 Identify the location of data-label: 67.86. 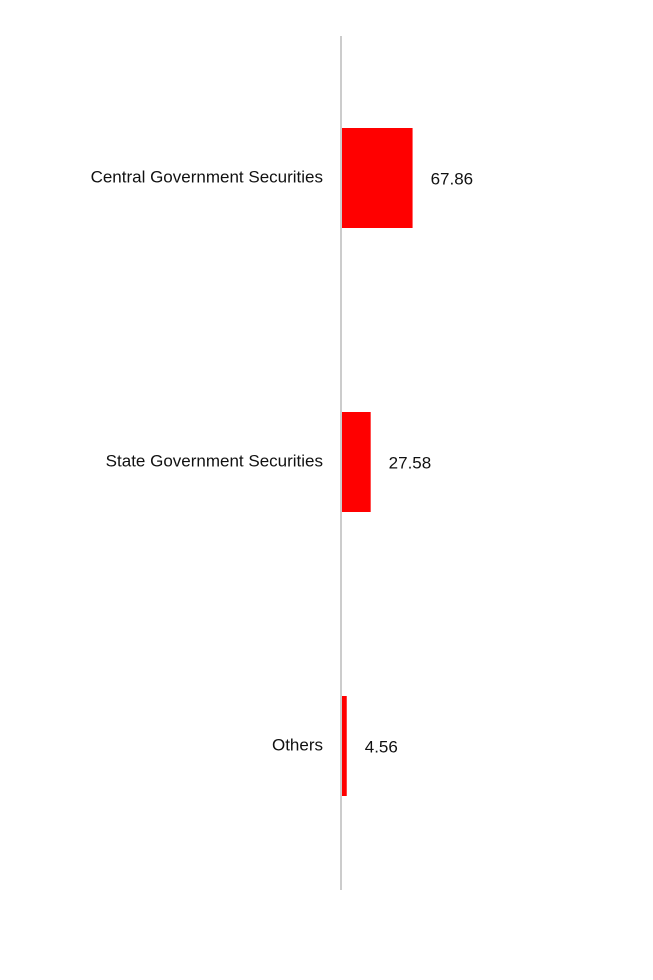
(452, 178).